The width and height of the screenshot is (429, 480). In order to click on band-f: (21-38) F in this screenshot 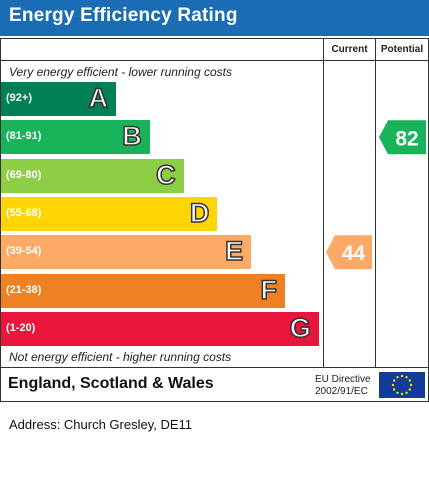, I will do `click(143, 290)`.